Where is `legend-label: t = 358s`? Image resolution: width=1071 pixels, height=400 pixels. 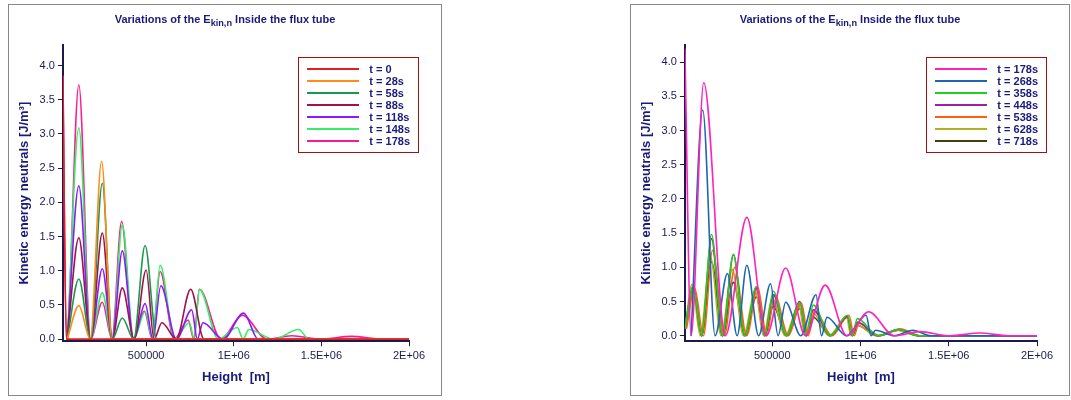 legend-label: t = 358s is located at coordinates (1017, 93).